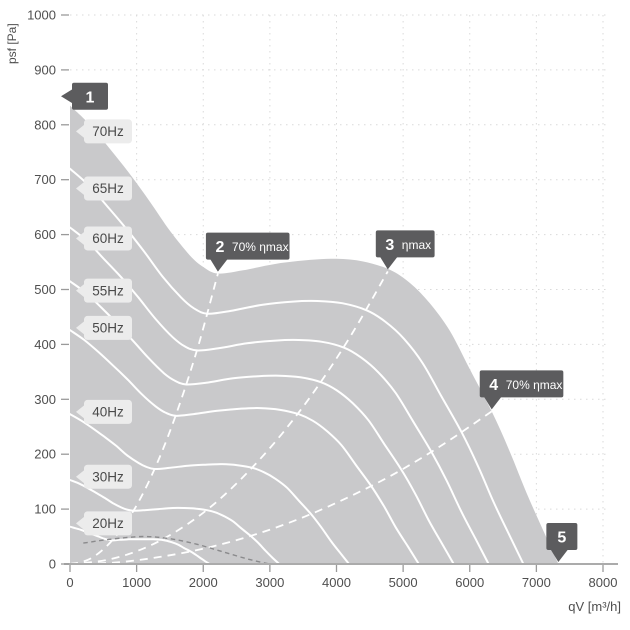 This screenshot has height=630, width=630. What do you see at coordinates (175, 522) in the screenshot?
I see `curve-30hz` at bounding box center [175, 522].